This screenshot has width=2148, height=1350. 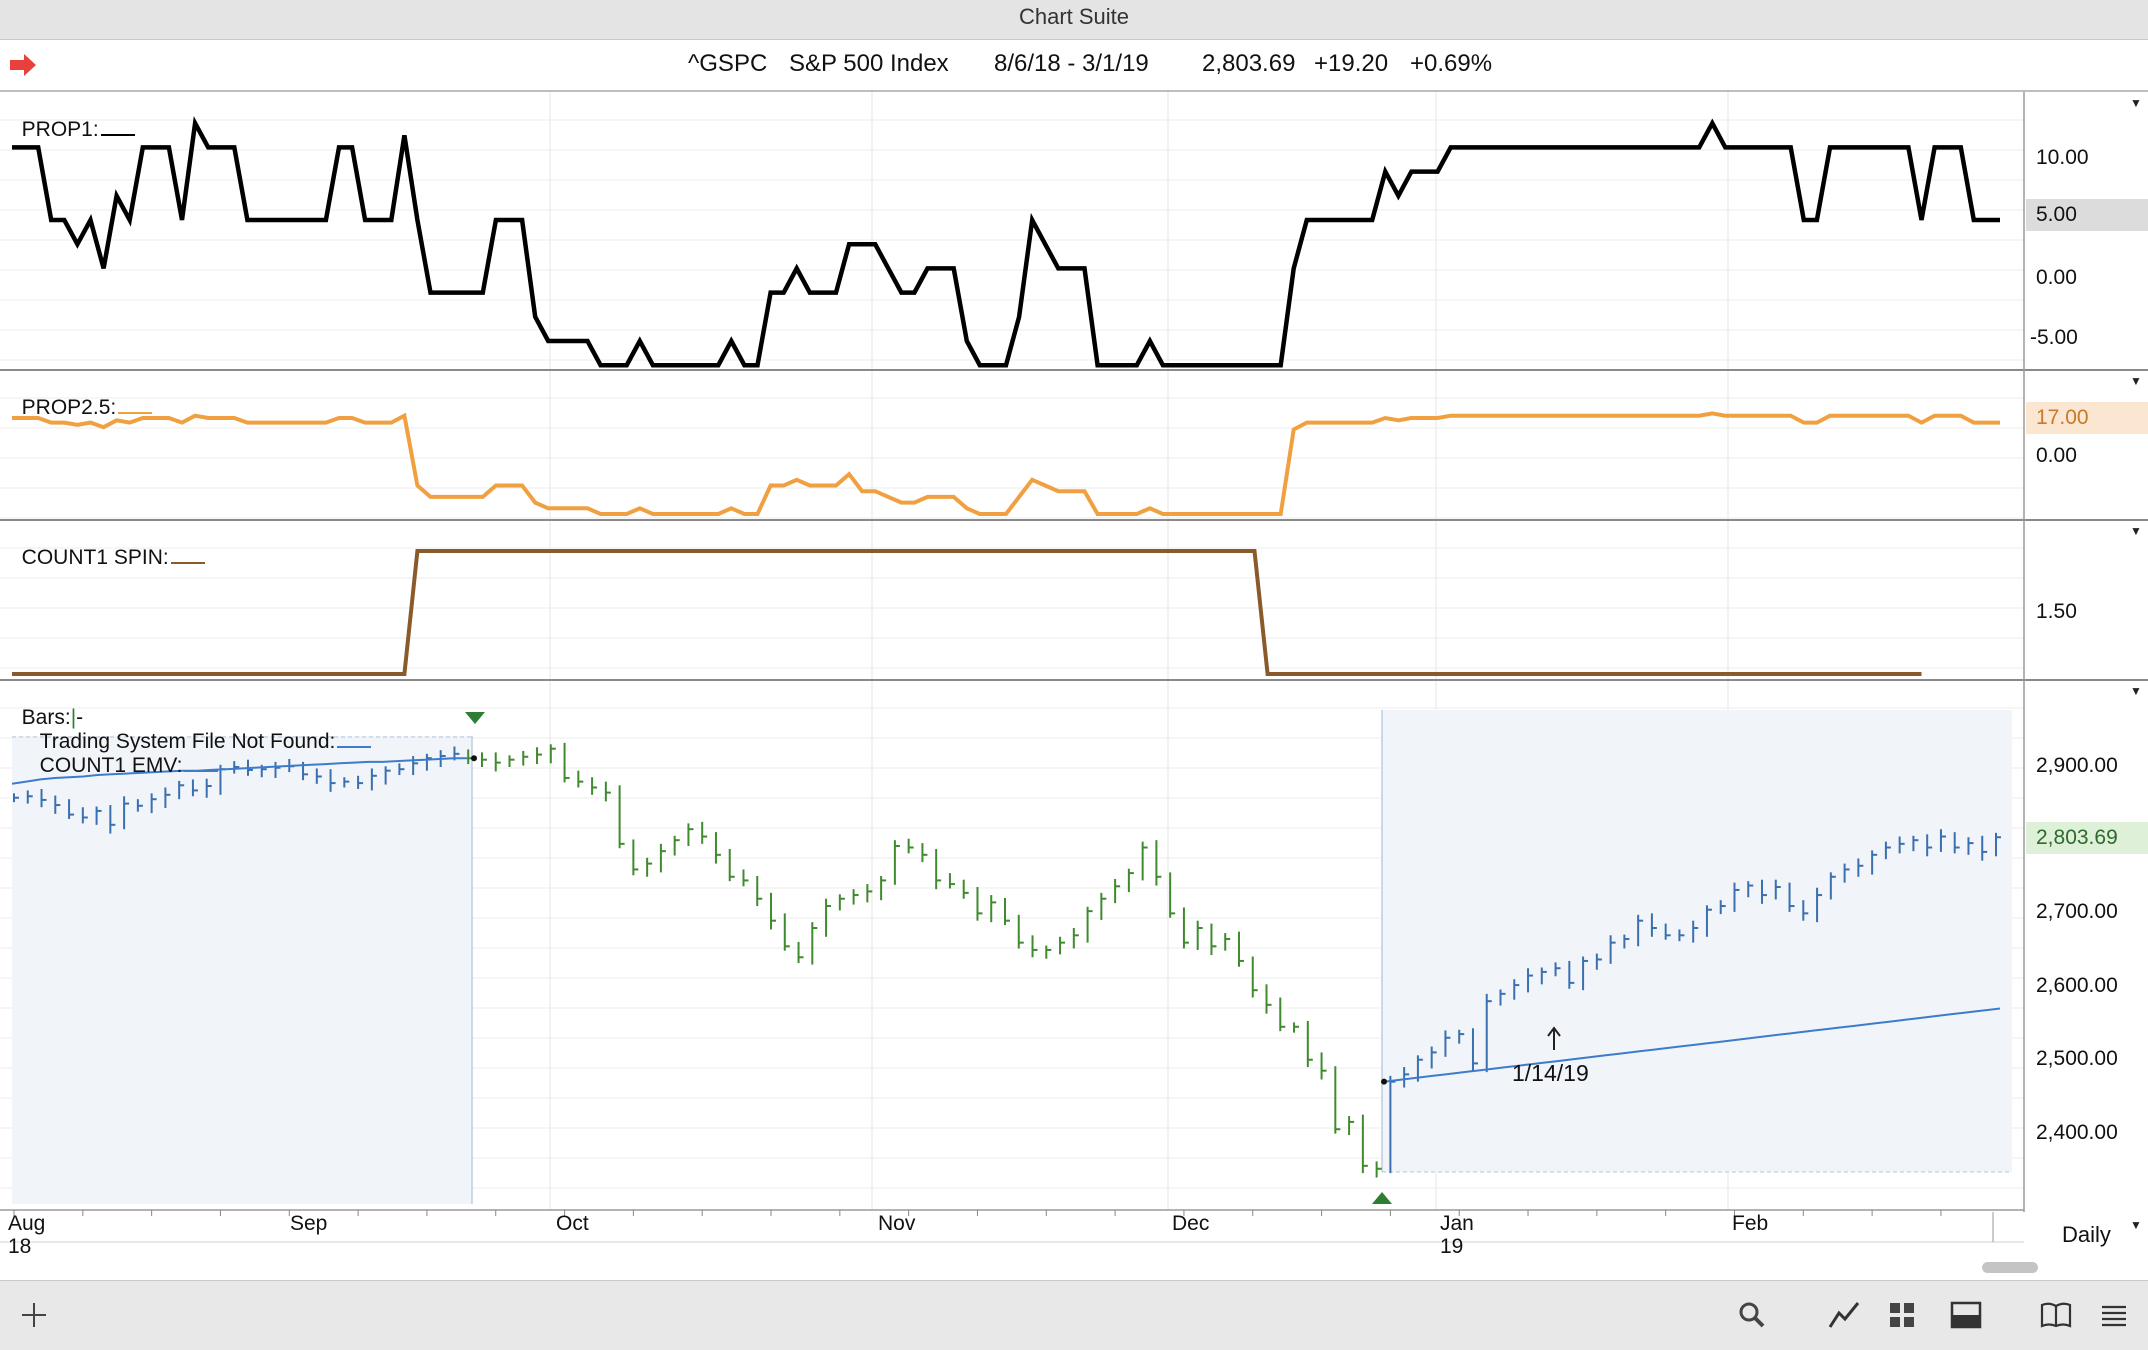 I want to click on date-annotation: 1/14/19, so click(x=1550, y=1073).